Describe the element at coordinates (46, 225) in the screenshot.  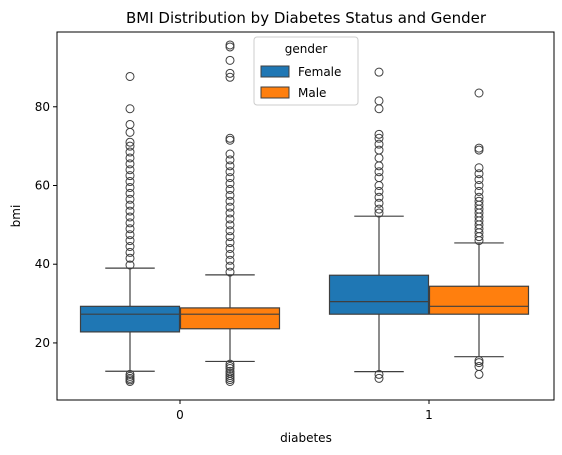
I see `y-axis: 20 40 60 80` at that location.